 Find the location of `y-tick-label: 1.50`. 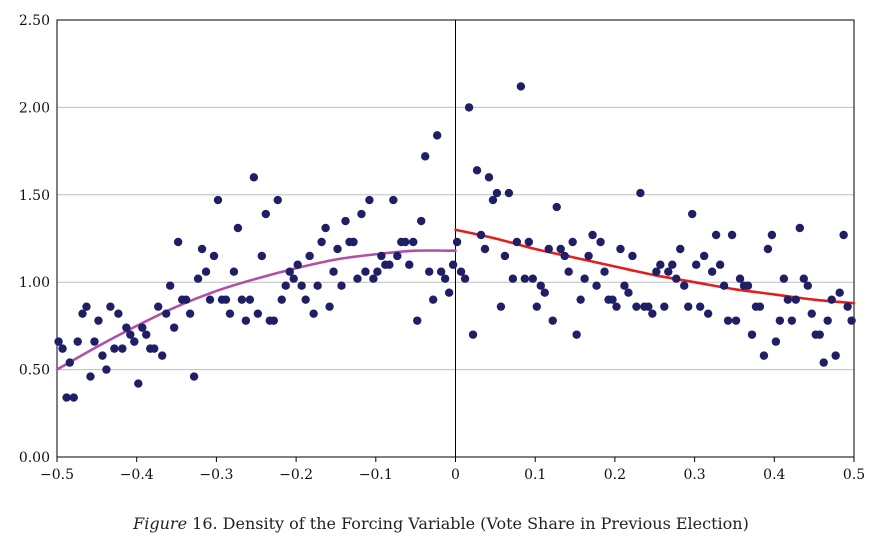

y-tick-label: 1.50 is located at coordinates (34, 196).